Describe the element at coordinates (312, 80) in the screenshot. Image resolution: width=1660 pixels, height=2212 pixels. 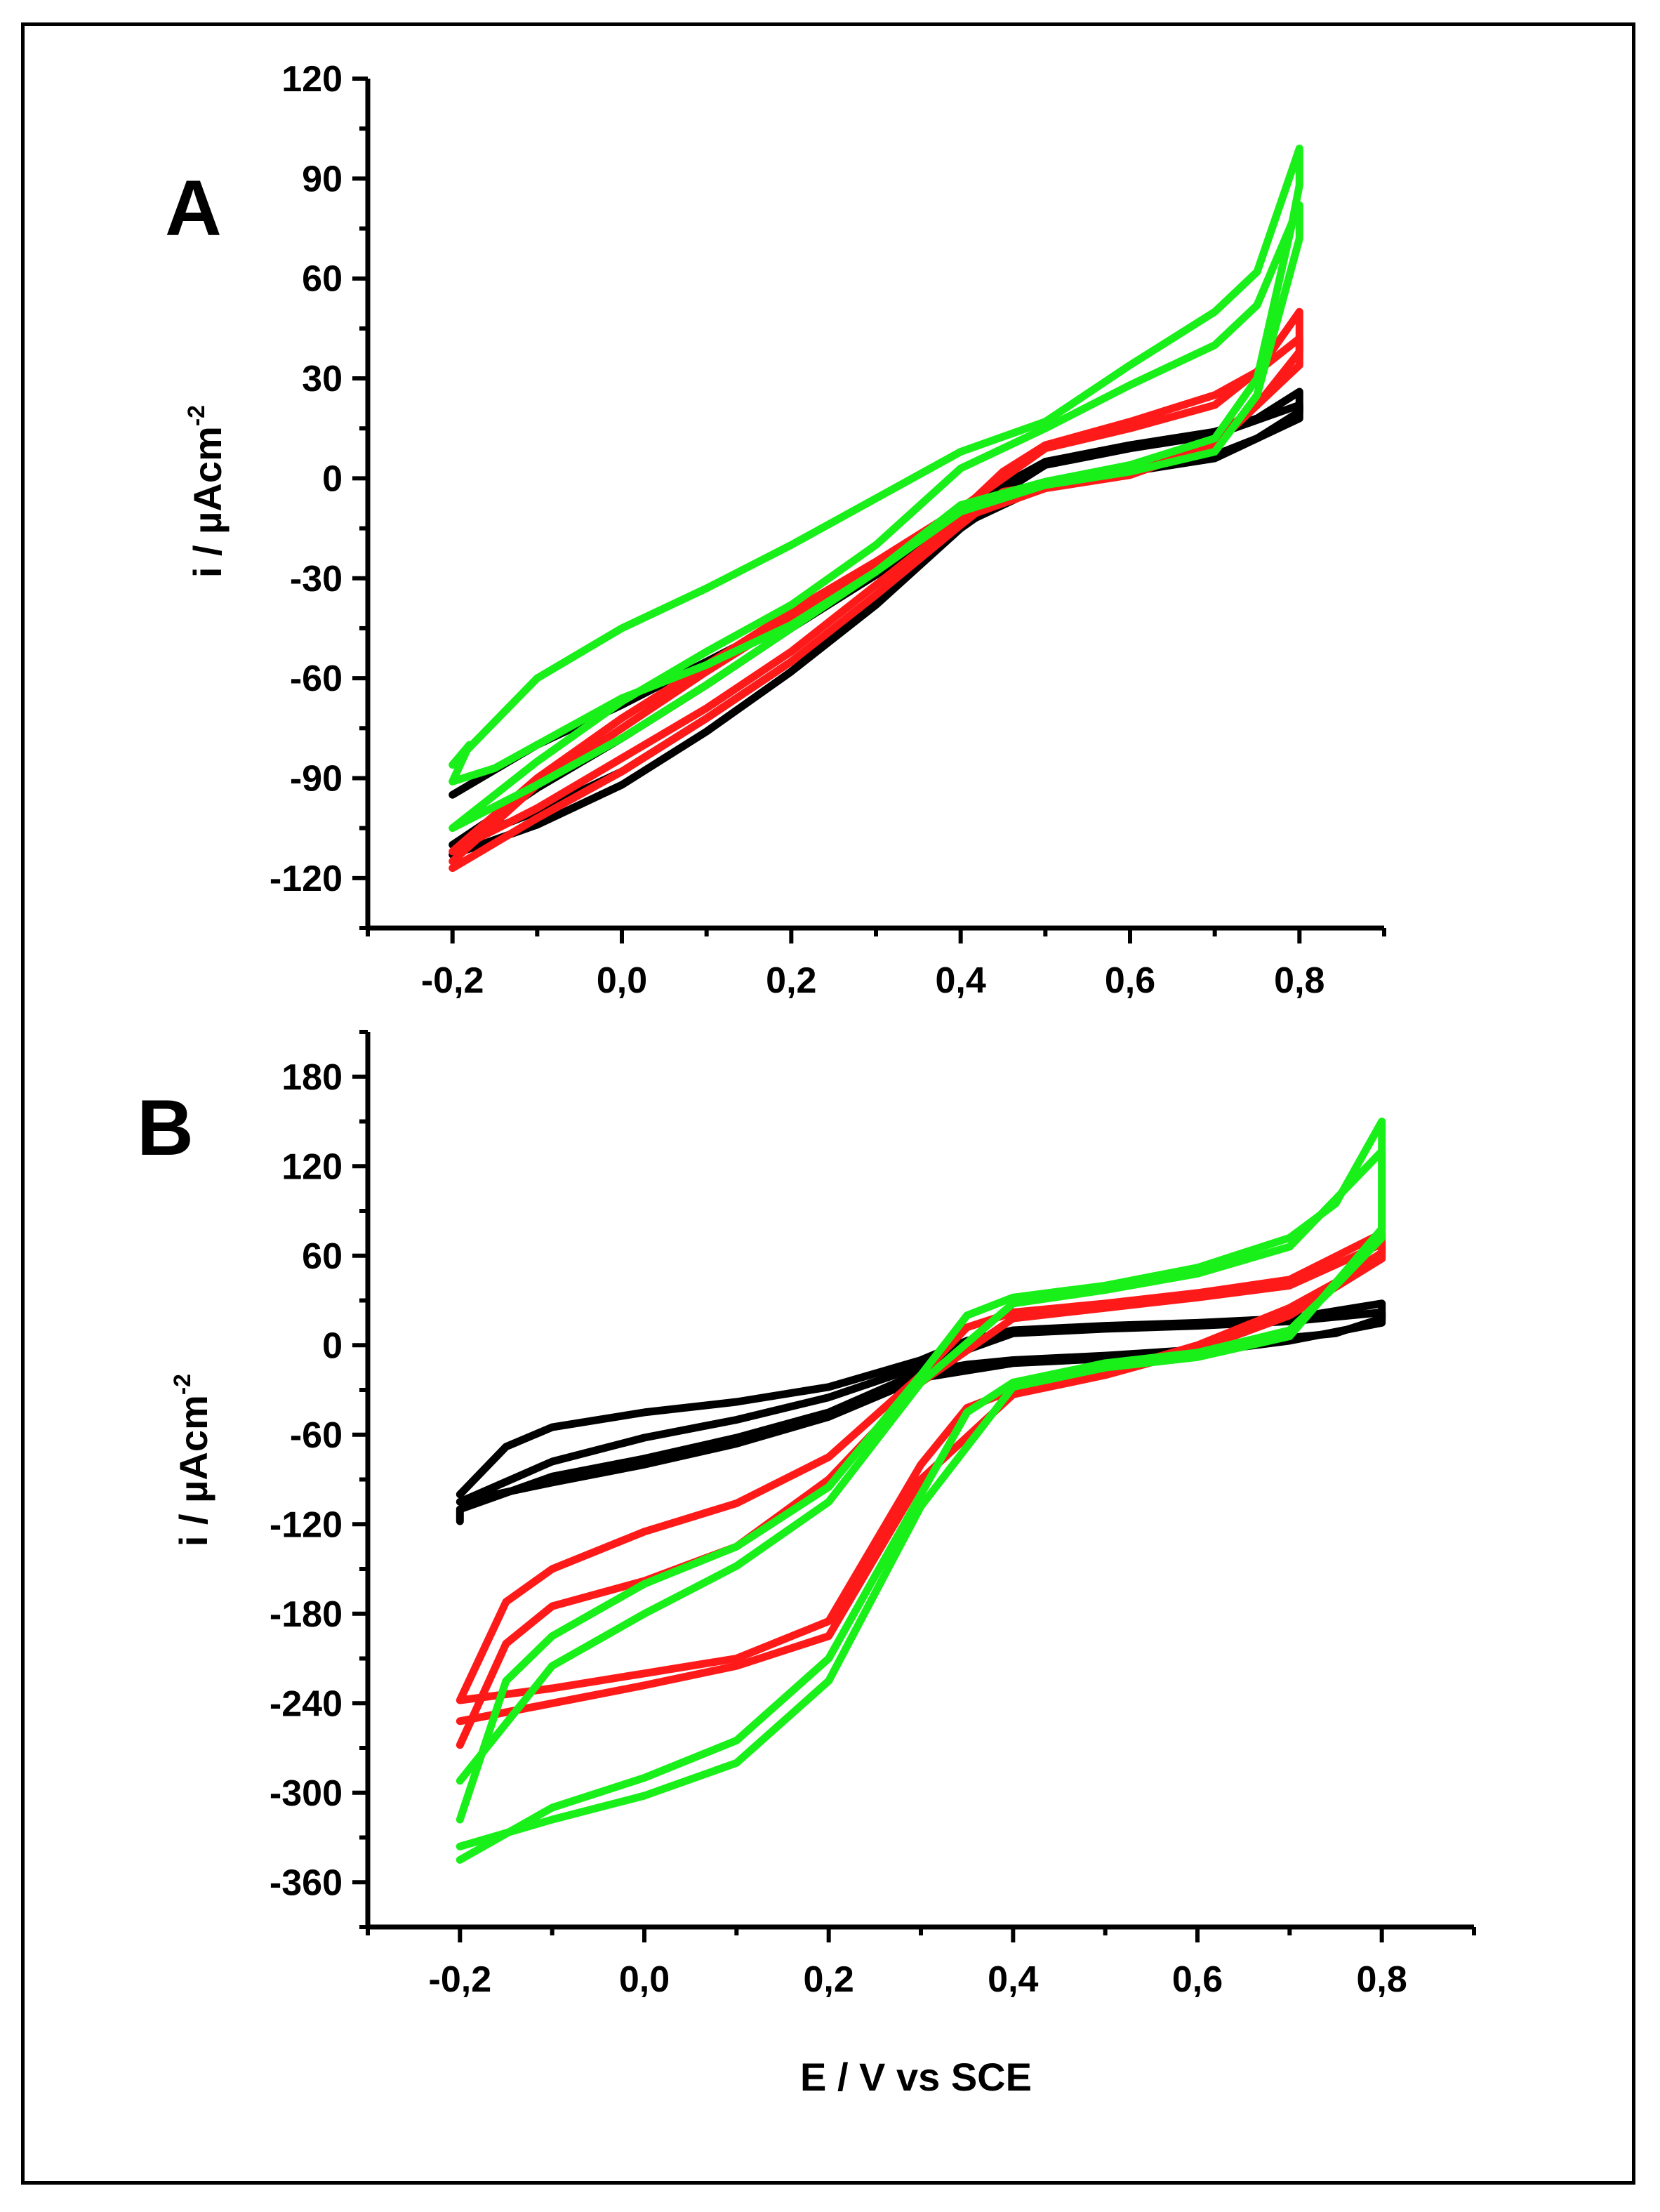
I see `panel-a-y-tick-label: 120` at that location.